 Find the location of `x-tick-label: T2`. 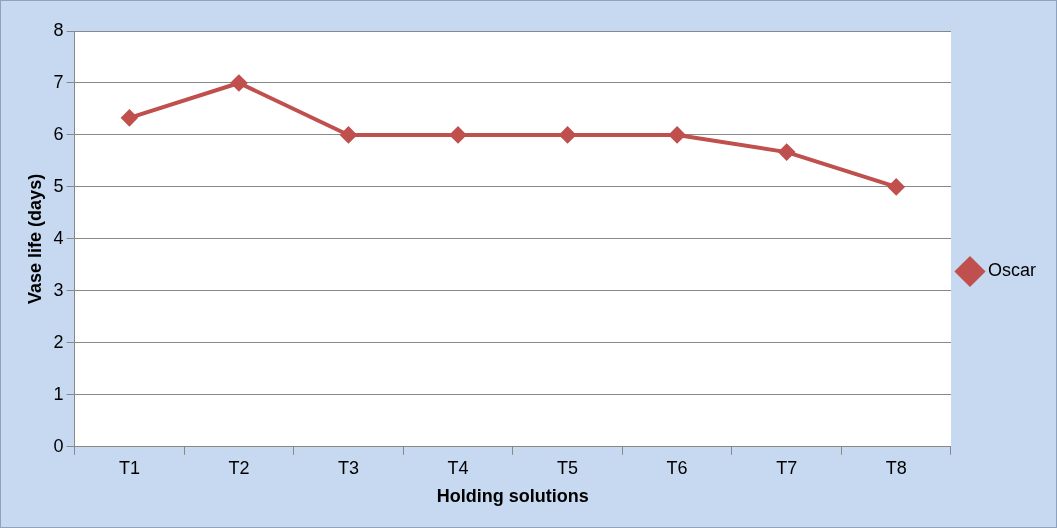

x-tick-label: T2 is located at coordinates (239, 467).